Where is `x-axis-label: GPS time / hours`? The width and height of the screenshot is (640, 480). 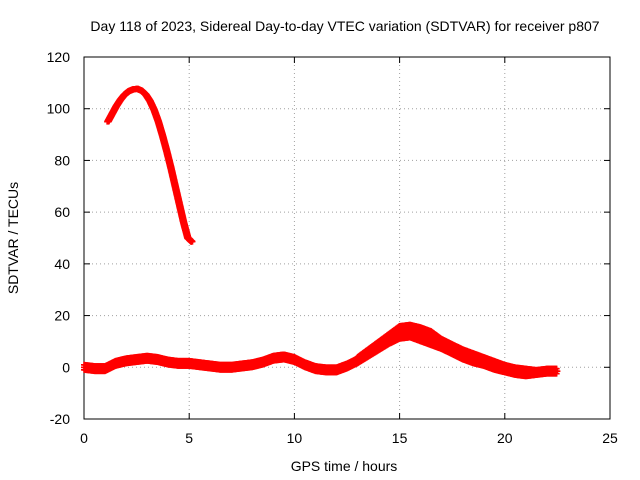 x-axis-label: GPS time / hours is located at coordinates (344, 466).